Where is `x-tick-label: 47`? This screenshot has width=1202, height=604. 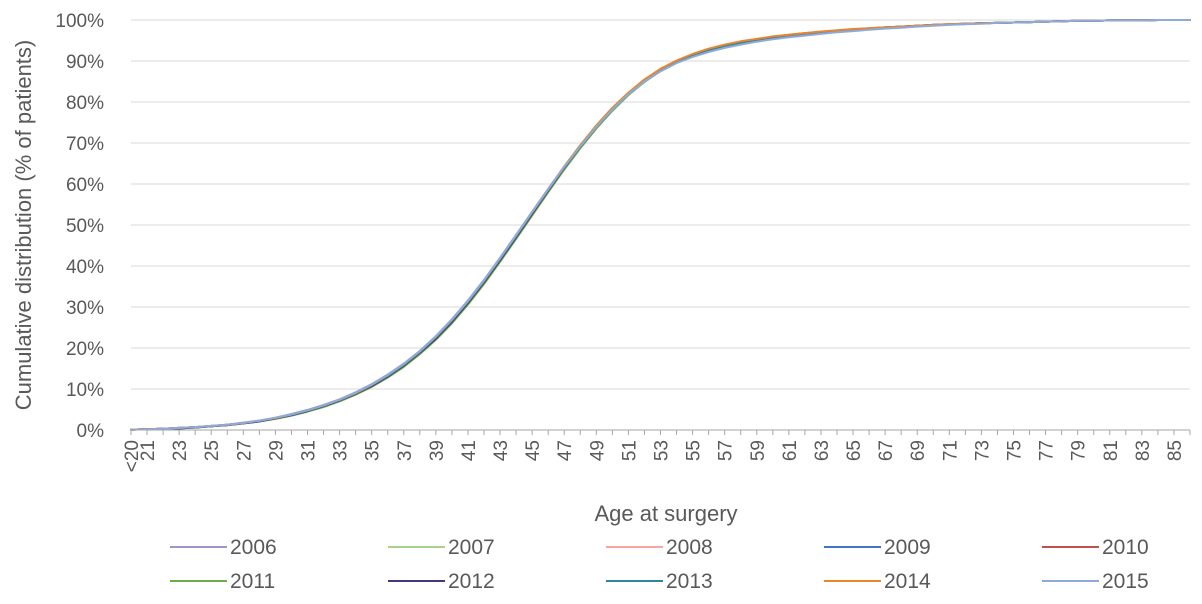
x-tick-label: 47 is located at coordinates (565, 450).